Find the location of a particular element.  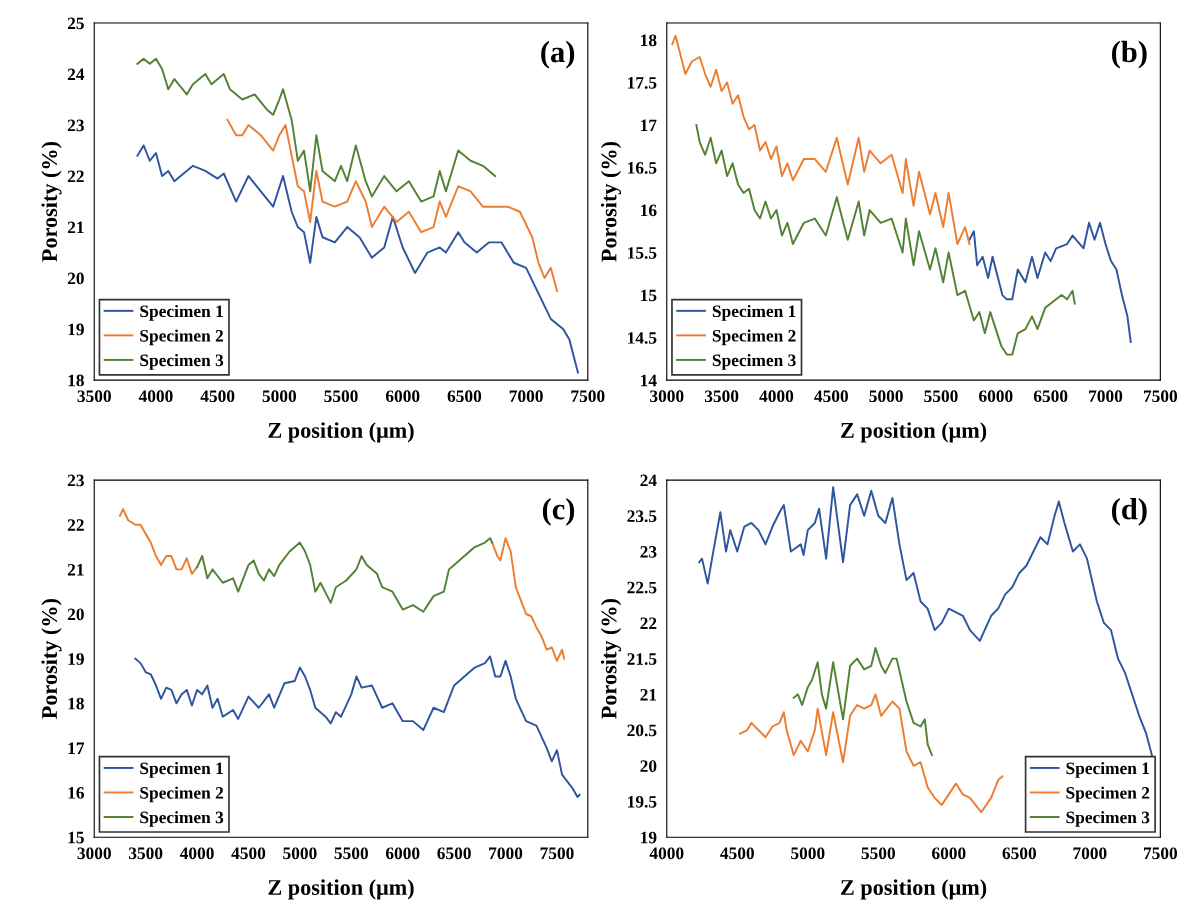

annotation: (b) is located at coordinates (1129, 54).